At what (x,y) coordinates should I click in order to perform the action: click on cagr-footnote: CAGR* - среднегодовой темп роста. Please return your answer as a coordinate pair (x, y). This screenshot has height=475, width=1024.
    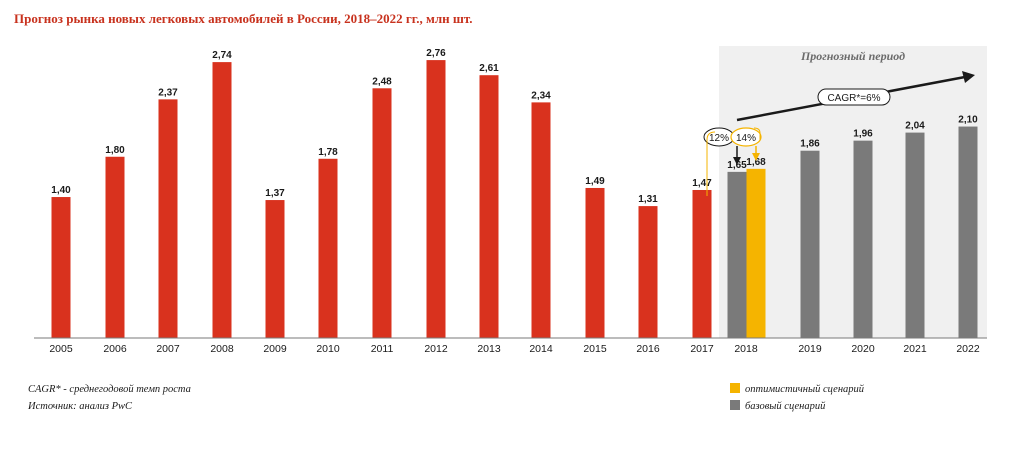
    Looking at the image, I should click on (109, 389).